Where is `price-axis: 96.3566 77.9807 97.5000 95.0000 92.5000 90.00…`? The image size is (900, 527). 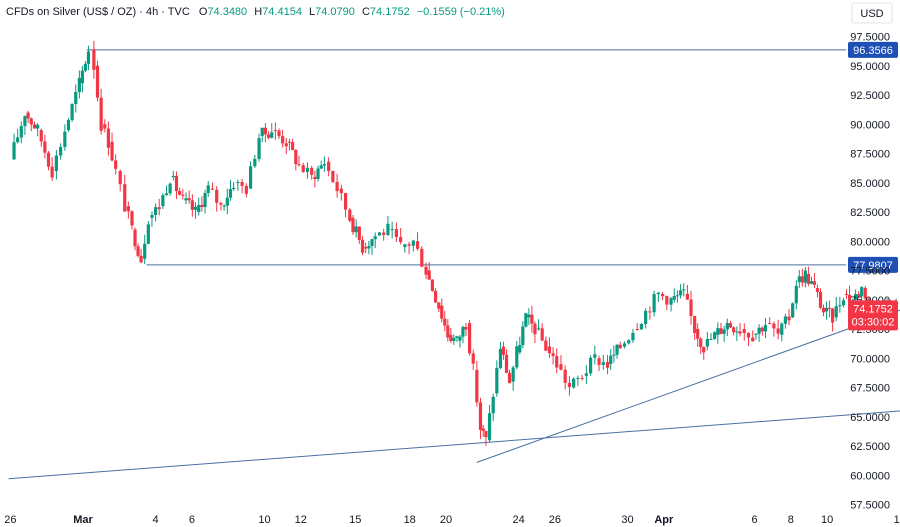 price-axis: 96.3566 77.9807 97.5000 95.0000 92.5000 90.00… is located at coordinates (873, 272).